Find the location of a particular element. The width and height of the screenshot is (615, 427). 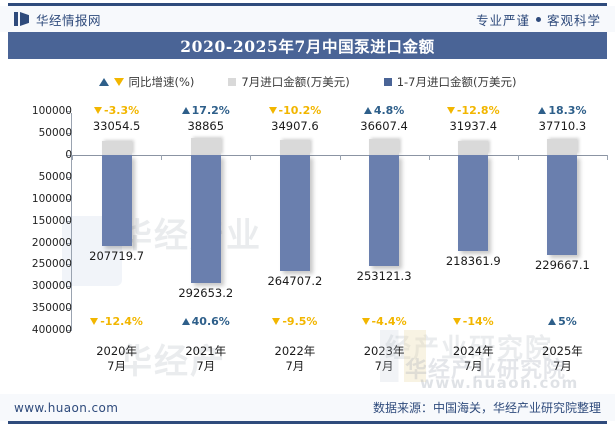

growth-label-cumulative: -14% is located at coordinates (473, 321).